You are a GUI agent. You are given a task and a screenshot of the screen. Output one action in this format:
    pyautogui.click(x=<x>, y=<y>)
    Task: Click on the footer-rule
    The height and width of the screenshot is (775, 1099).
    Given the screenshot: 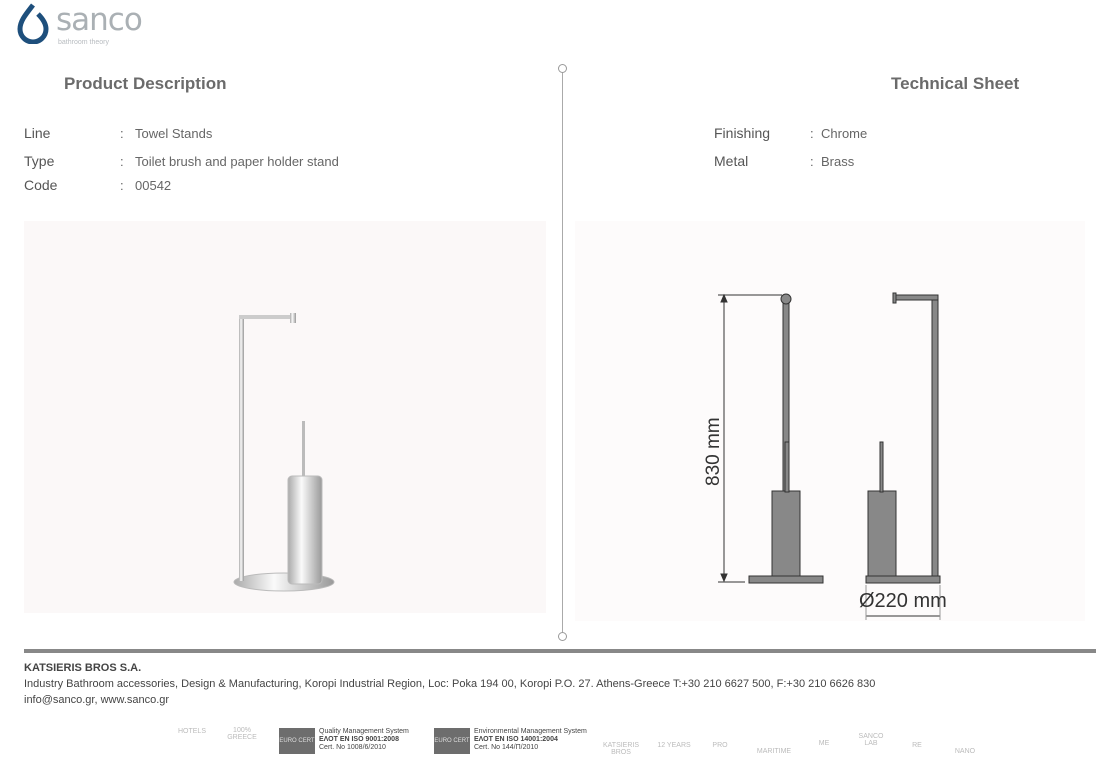 What is the action you would take?
    pyautogui.click(x=560, y=651)
    